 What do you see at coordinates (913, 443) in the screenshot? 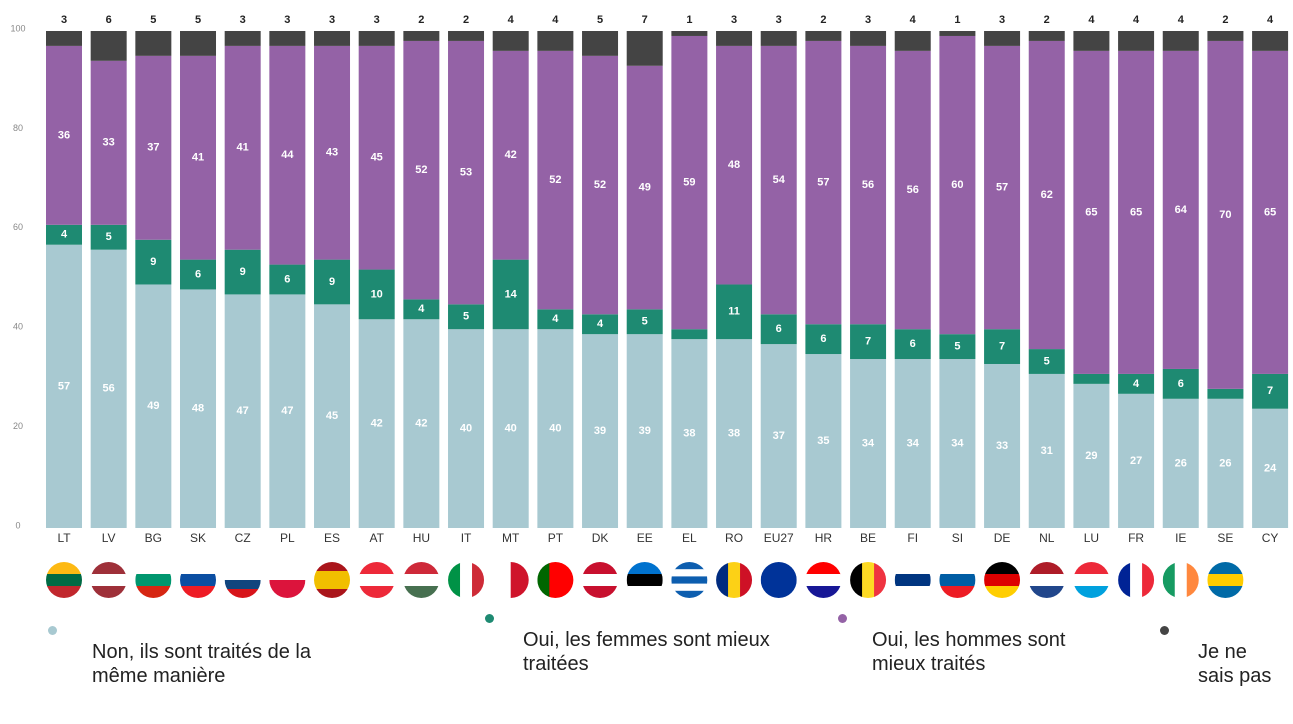
I see `data-label: 34` at bounding box center [913, 443].